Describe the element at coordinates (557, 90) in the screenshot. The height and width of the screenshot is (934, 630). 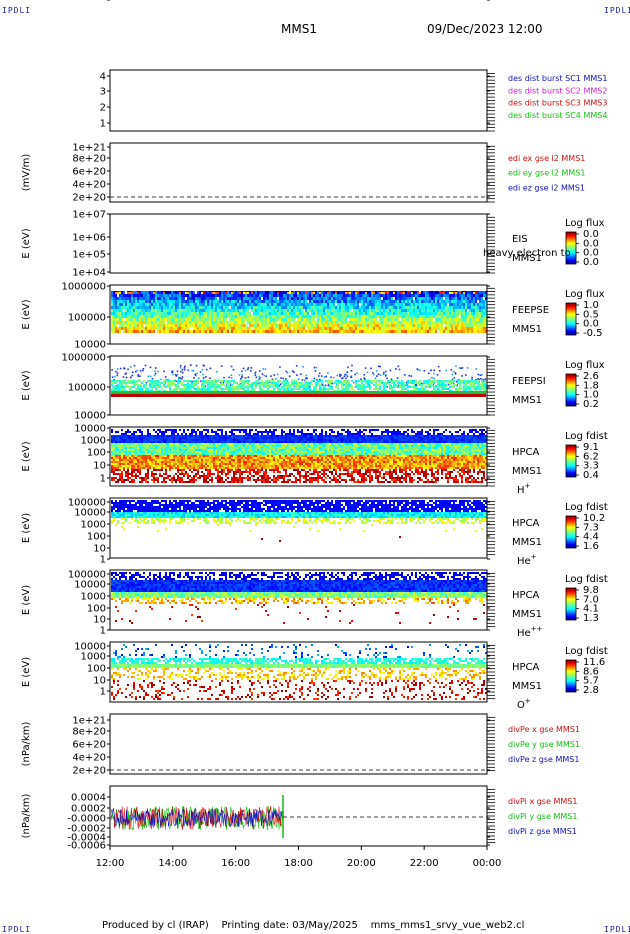
I see `legend-entry-sc: des dist burst SC2 MMS2` at that location.